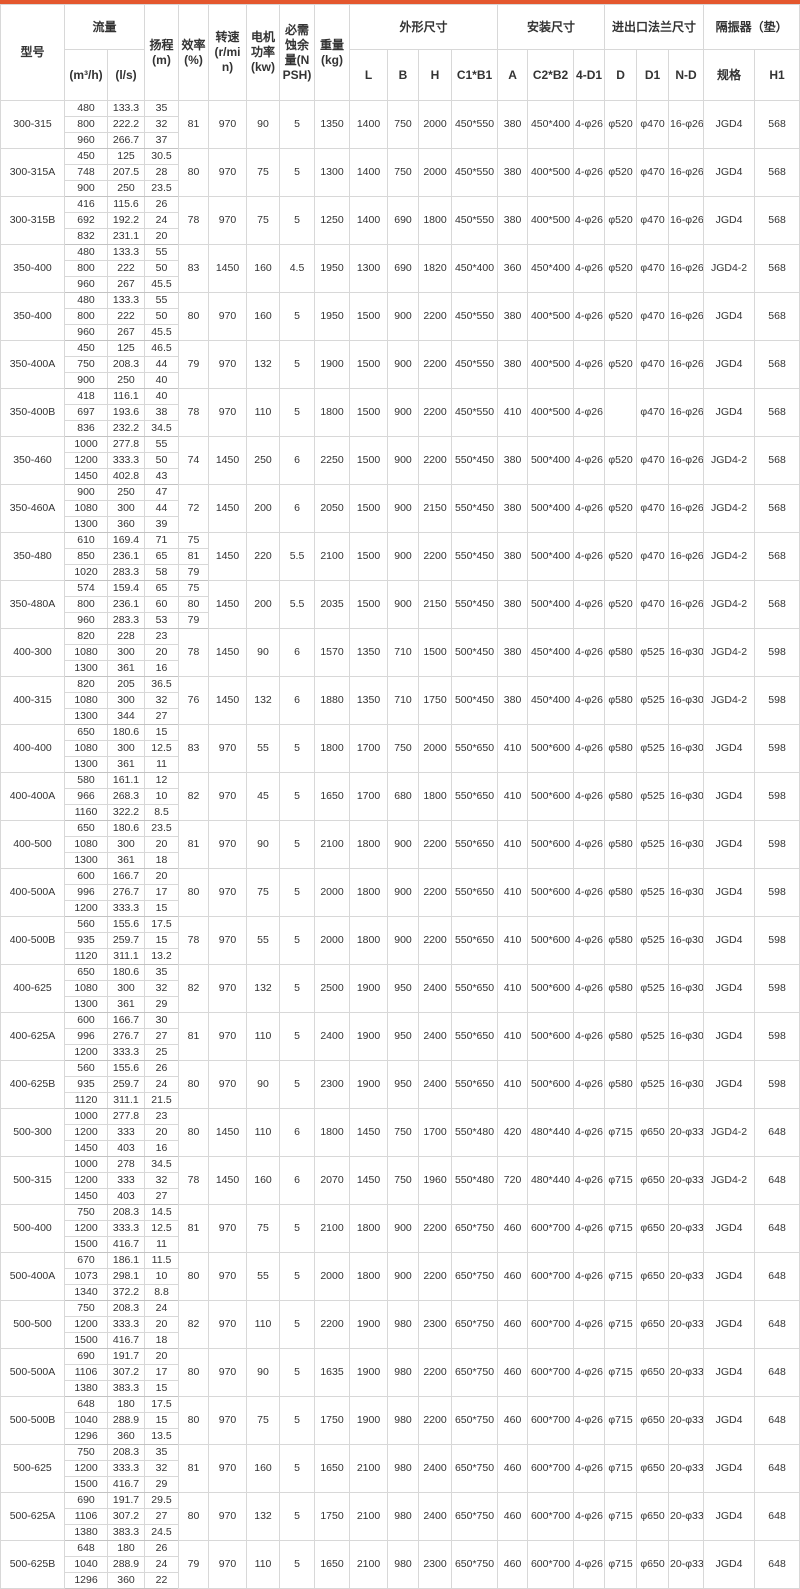 The image size is (800, 1589). What do you see at coordinates (126, 1420) in the screenshot?
I see `flow-ls-cell: 288.9` at bounding box center [126, 1420].